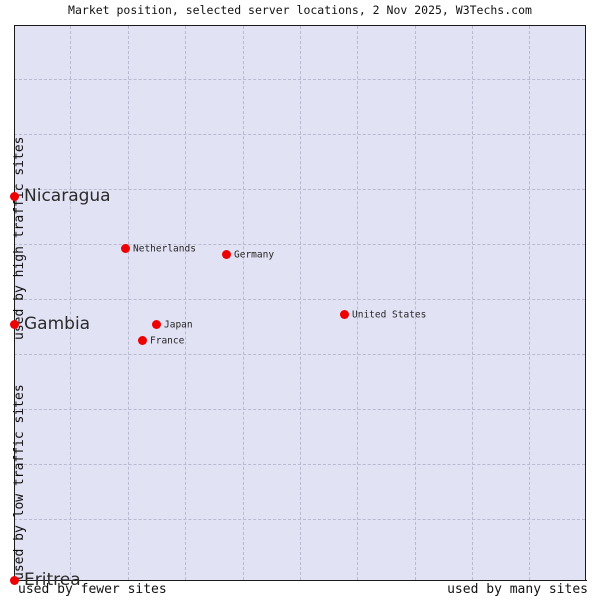 Image resolution: width=600 pixels, height=600 pixels. Describe the element at coordinates (92, 589) in the screenshot. I see `x-axis-label-left: used by fewer sites` at that location.